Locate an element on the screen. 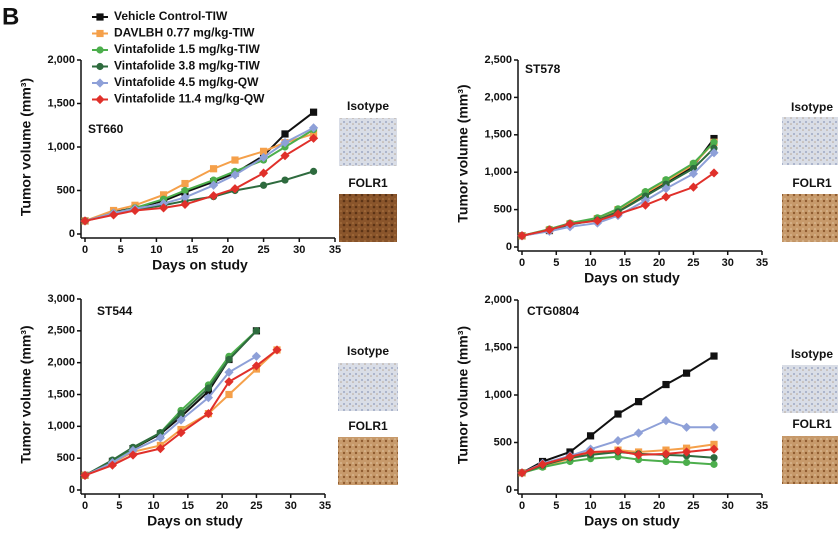 This screenshot has height=534, width=838. legend-label: Vintafolide 3.8 mg/kg-TIW is located at coordinates (187, 66).